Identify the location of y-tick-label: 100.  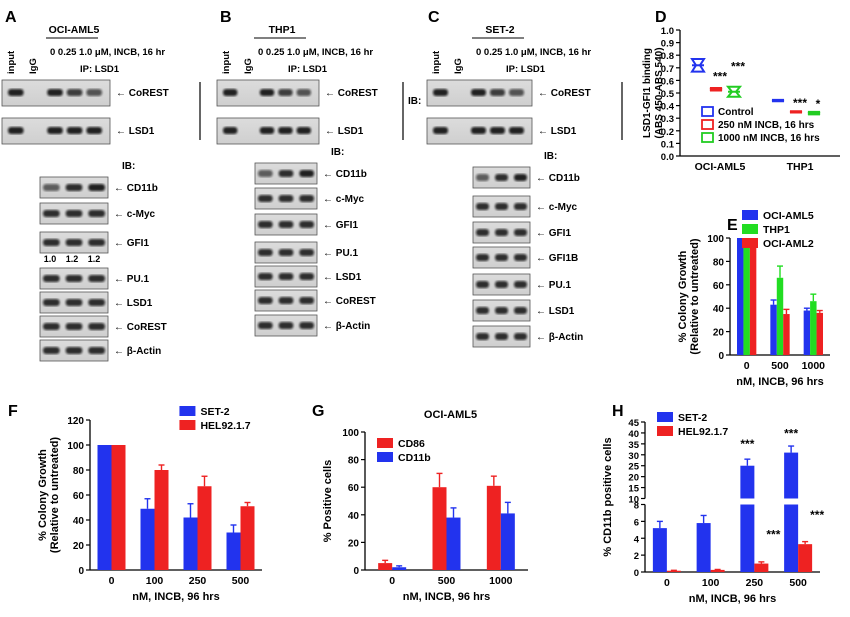
(715, 239).